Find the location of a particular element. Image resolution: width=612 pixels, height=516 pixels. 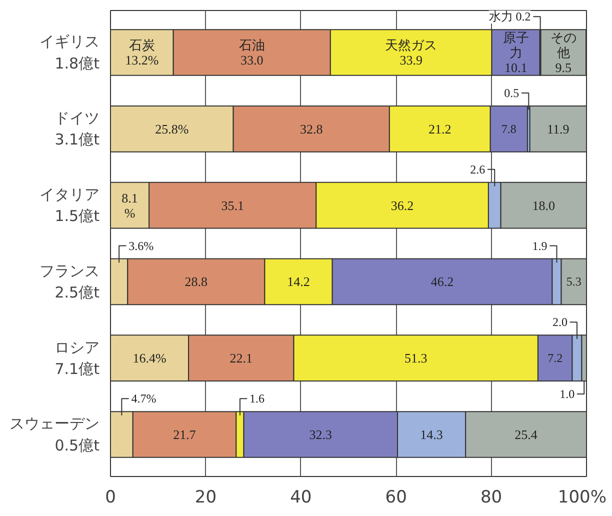

data-label: 32.8 is located at coordinates (311, 128).